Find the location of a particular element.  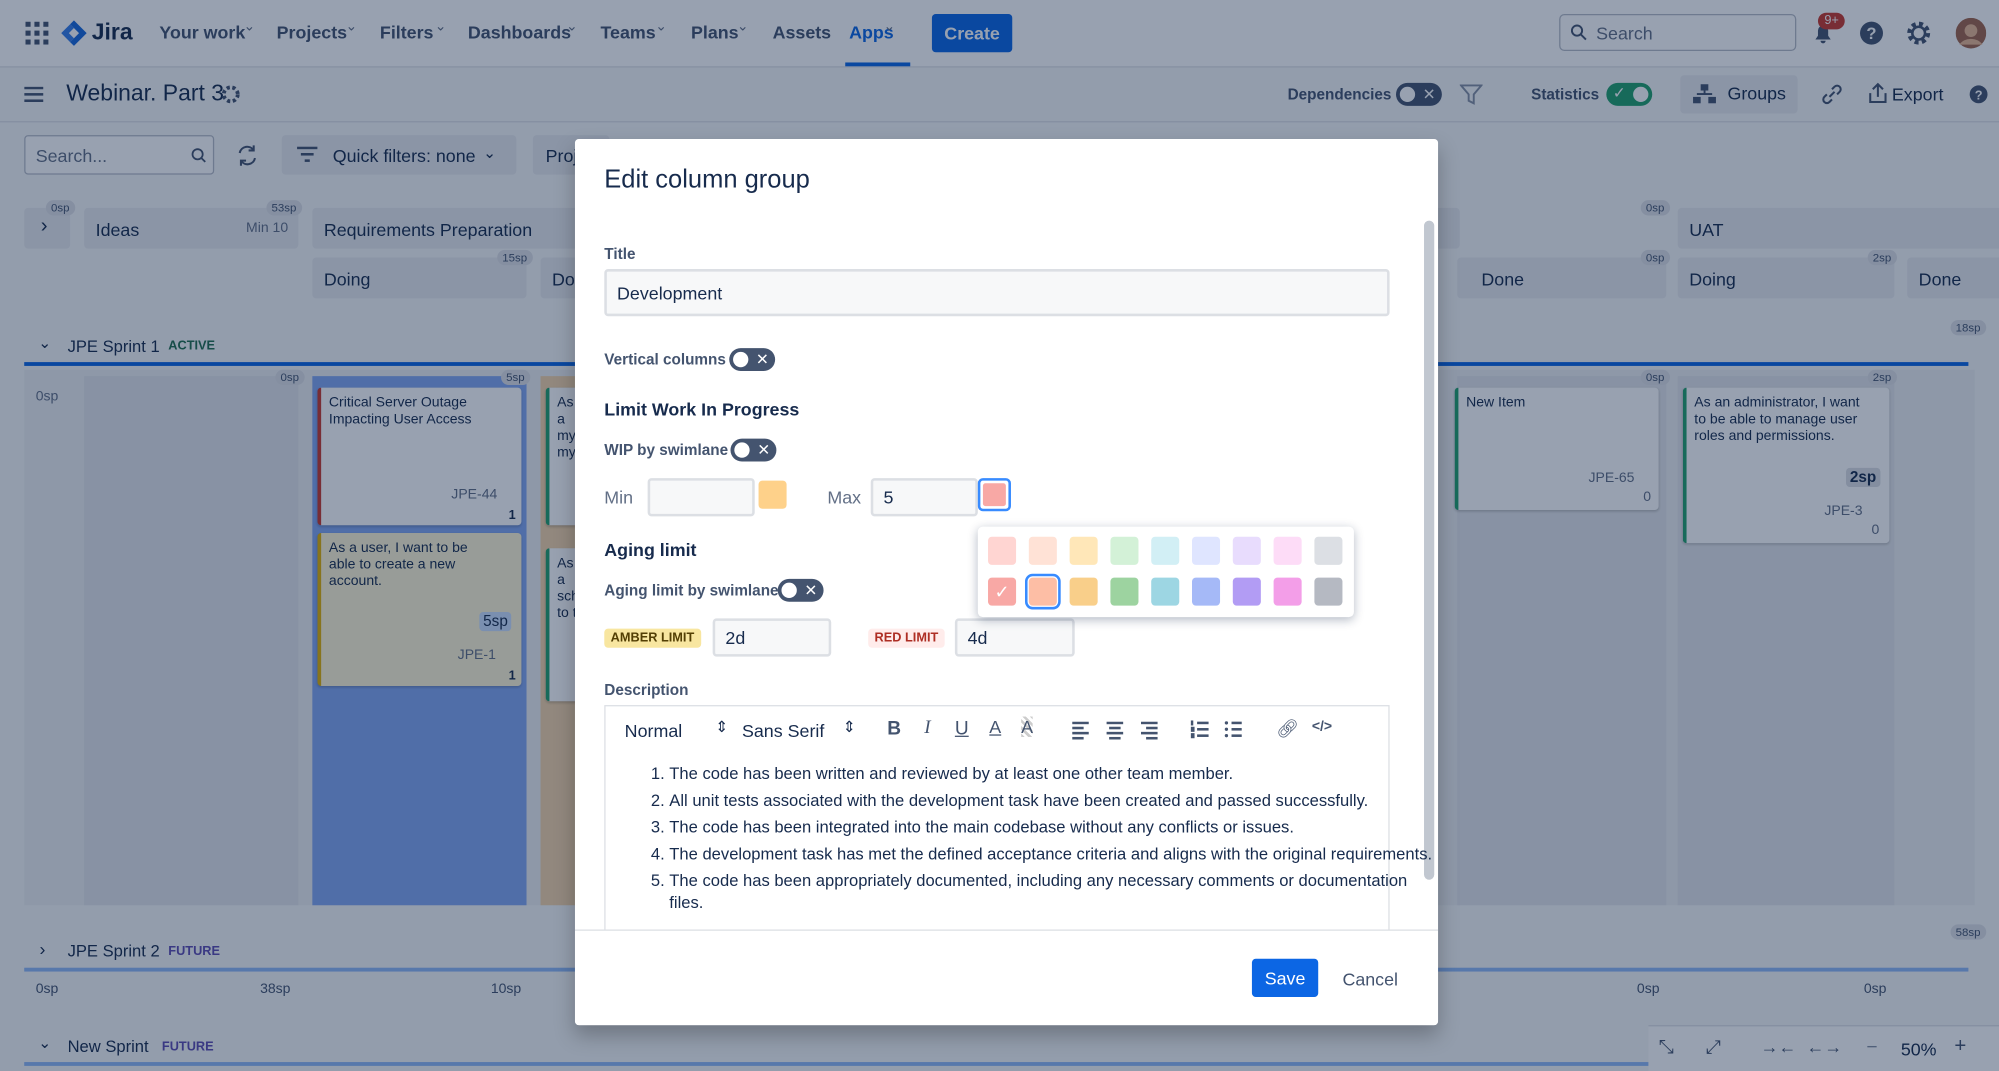

bg-color-button: A is located at coordinates (1027, 726).